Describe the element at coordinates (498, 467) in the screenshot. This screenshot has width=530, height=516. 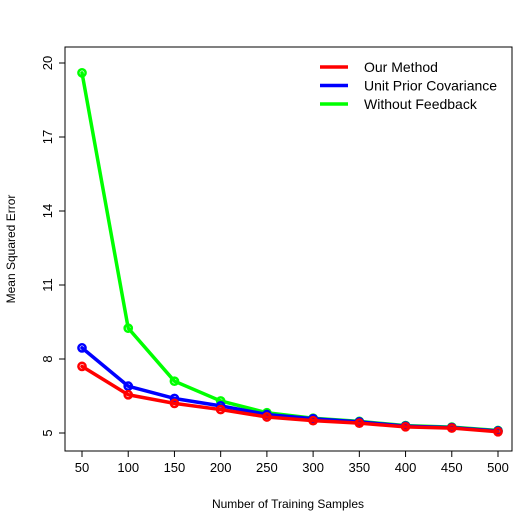
I see `x-tick-label: 500` at that location.